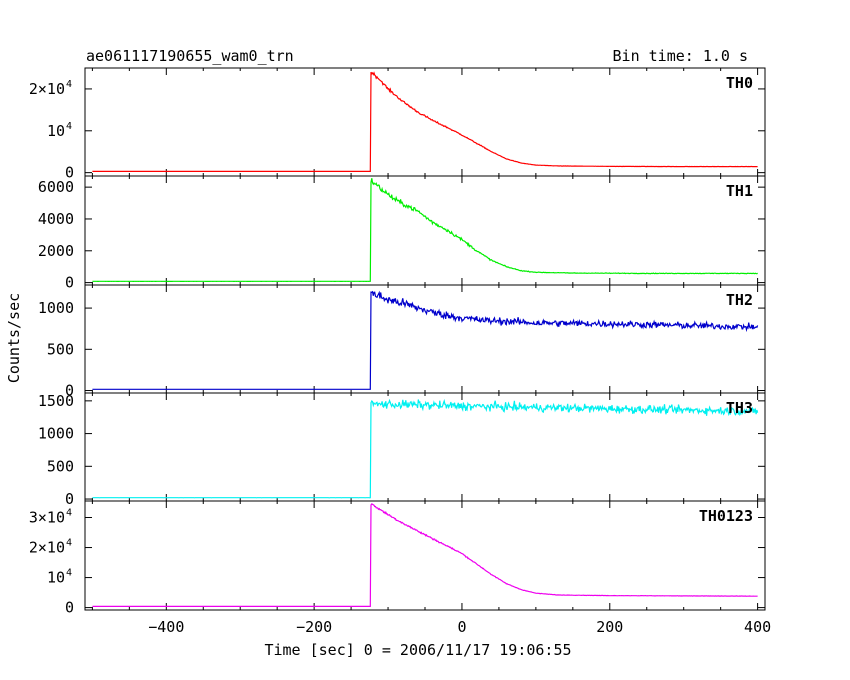  What do you see at coordinates (14, 338) in the screenshot?
I see `y-axis-label: Counts/sec` at bounding box center [14, 338].